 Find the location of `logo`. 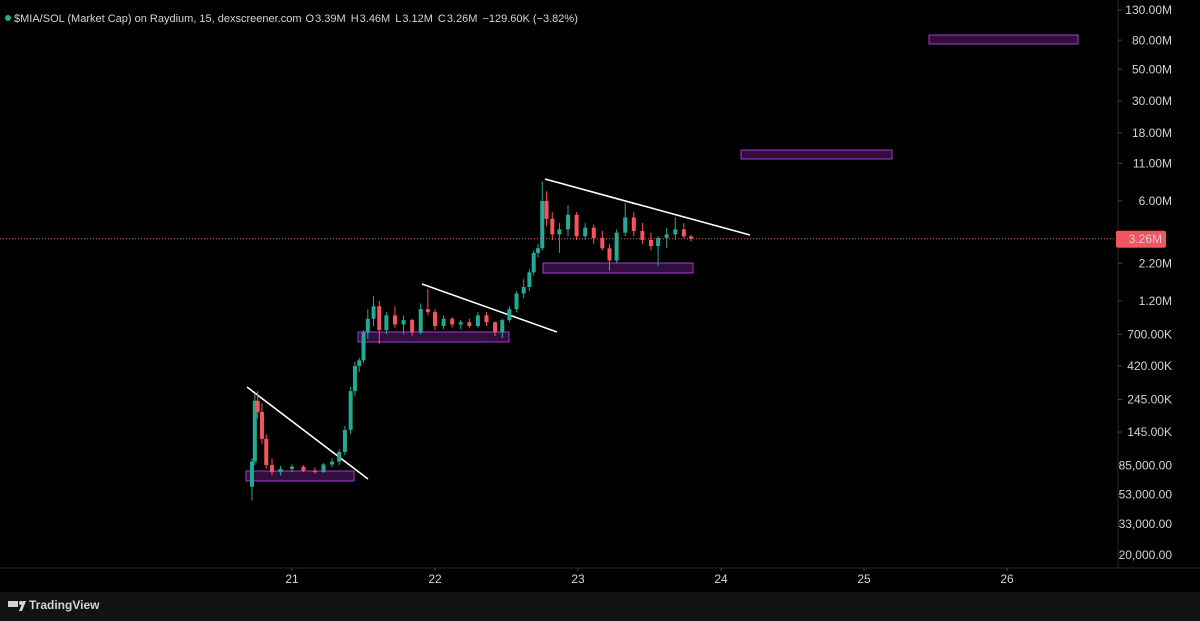

logo is located at coordinates (17, 606).